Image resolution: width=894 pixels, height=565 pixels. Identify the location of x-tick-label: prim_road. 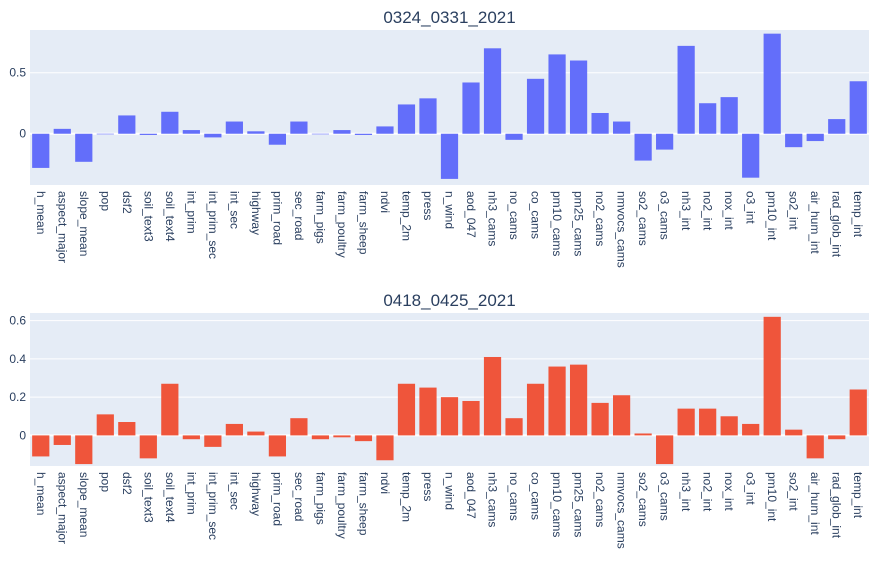
(277, 499).